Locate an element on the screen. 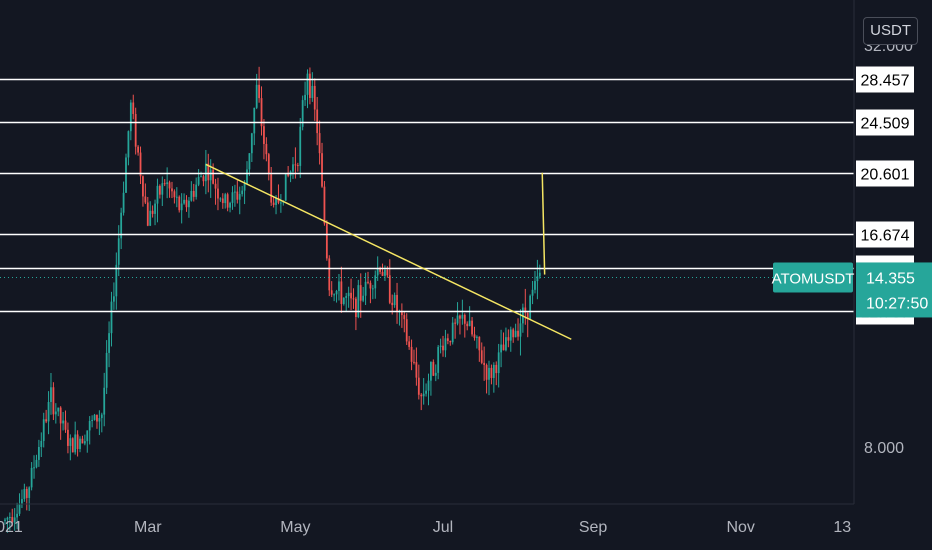 This screenshot has width=932, height=550. level-price-text: 16.674 is located at coordinates (885, 236).